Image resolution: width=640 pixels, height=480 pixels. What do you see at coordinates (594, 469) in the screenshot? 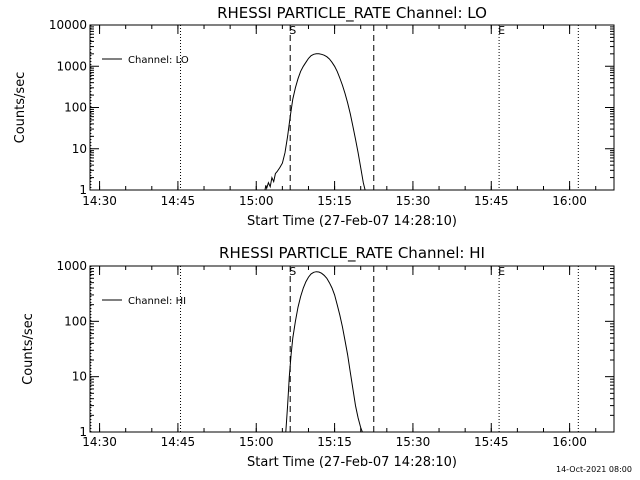
I see `timestamp-label: 14-Oct-2021 08:00` at bounding box center [594, 469].